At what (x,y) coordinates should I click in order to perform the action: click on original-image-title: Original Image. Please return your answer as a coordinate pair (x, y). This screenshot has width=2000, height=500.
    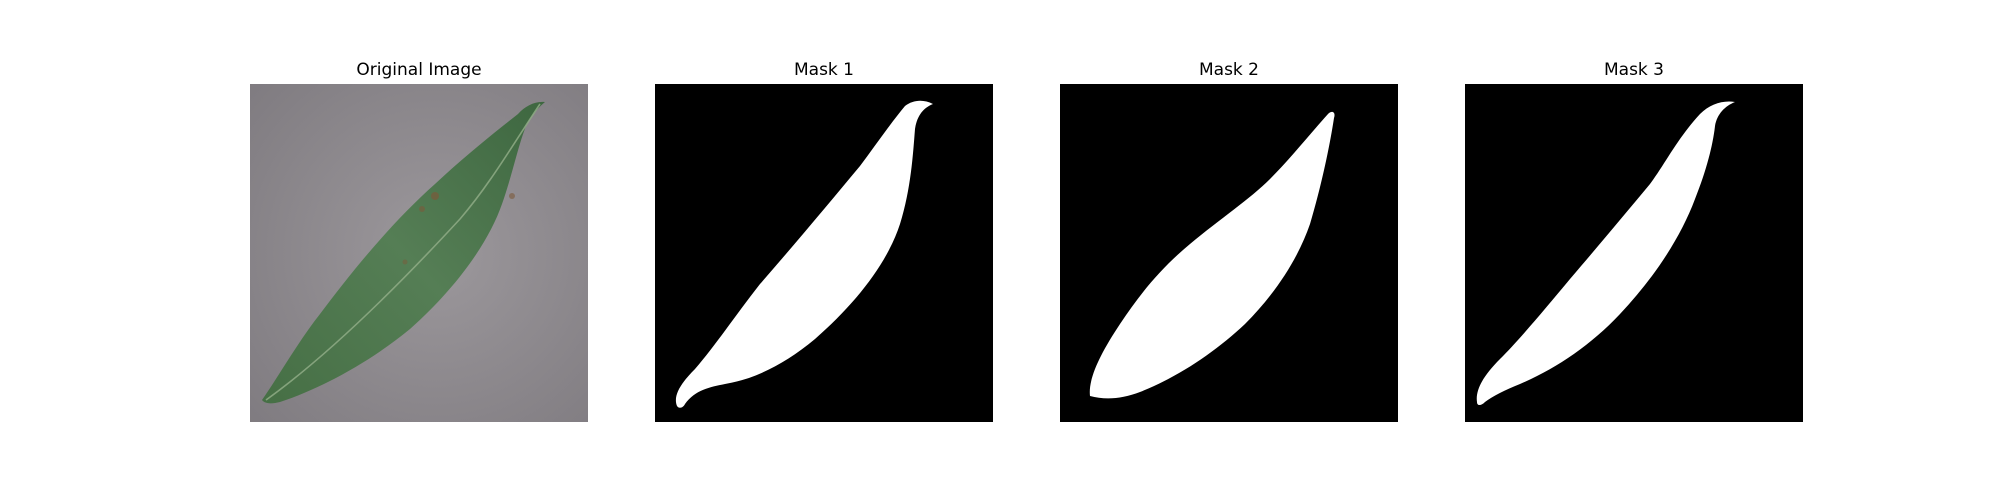
    Looking at the image, I should click on (419, 70).